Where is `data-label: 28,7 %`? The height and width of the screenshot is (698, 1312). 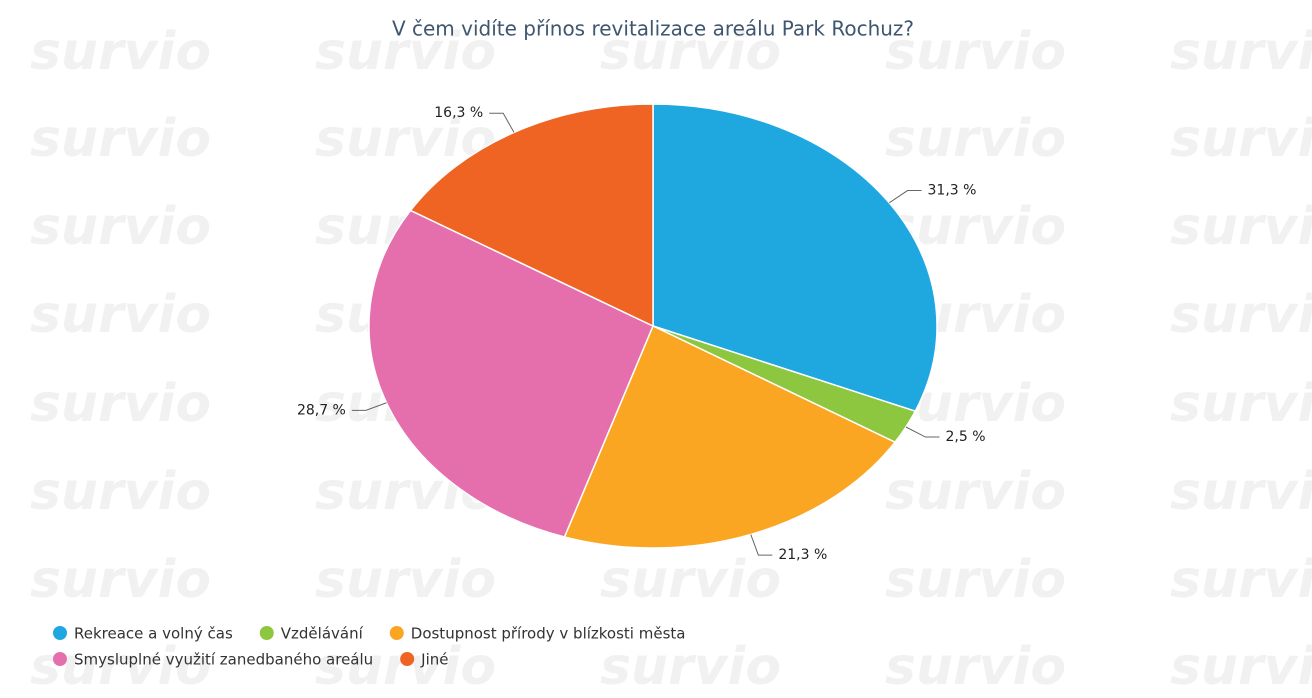
data-label: 28,7 % is located at coordinates (321, 410).